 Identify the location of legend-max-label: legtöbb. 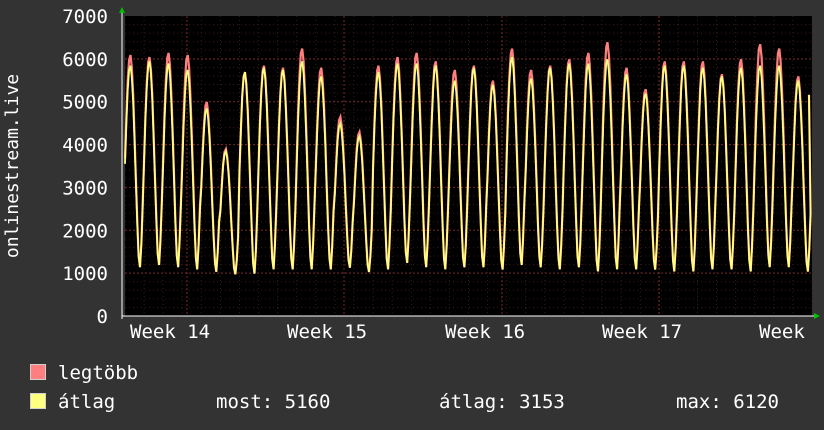
(98, 373).